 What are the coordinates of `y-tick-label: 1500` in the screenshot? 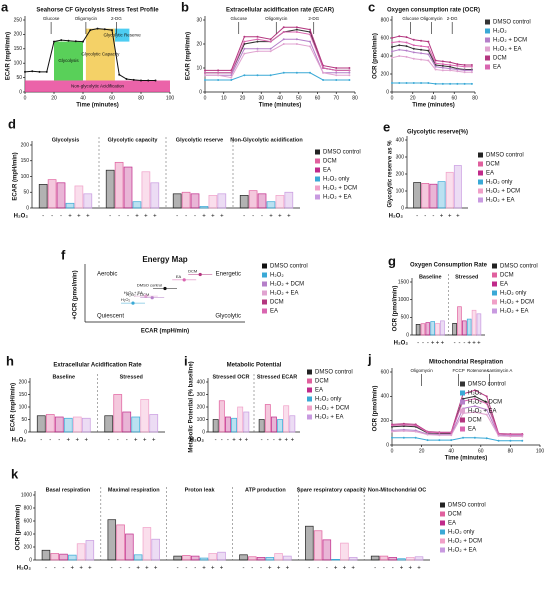 It's located at (403, 282).